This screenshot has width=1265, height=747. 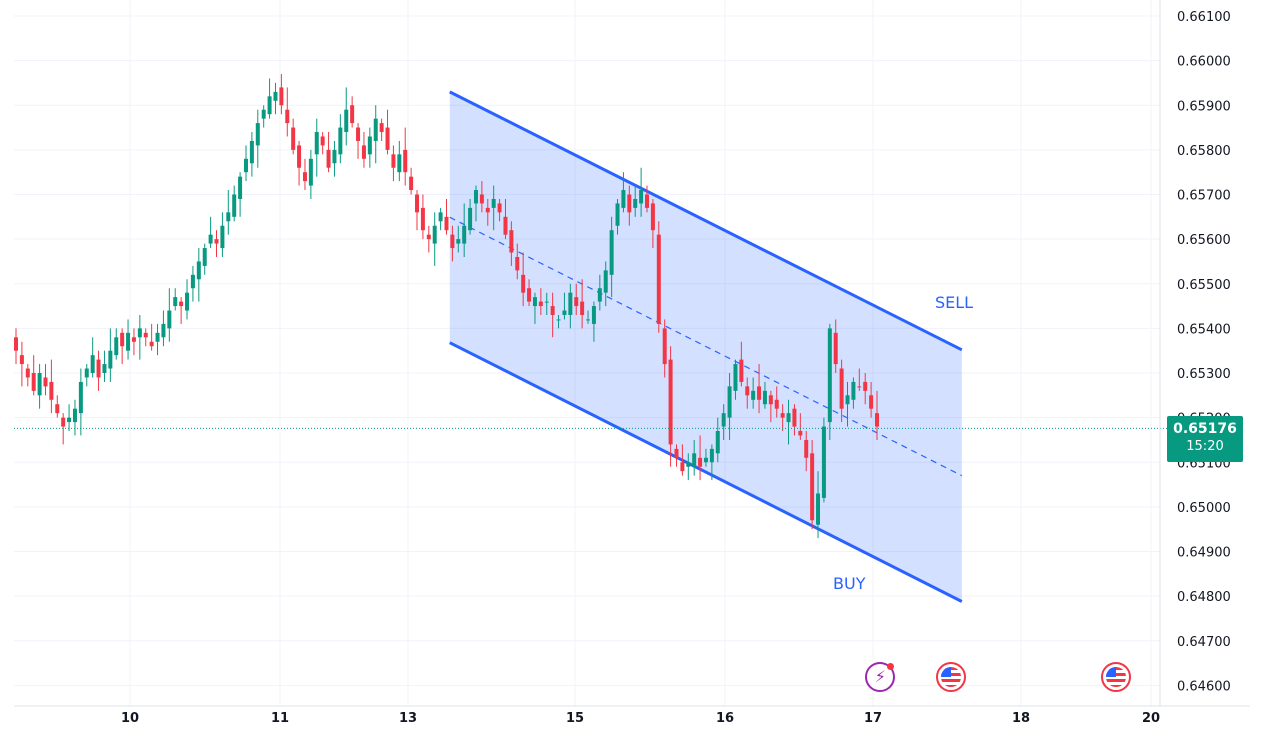 I want to click on bolt-icon: ⚡, so click(x=880, y=677).